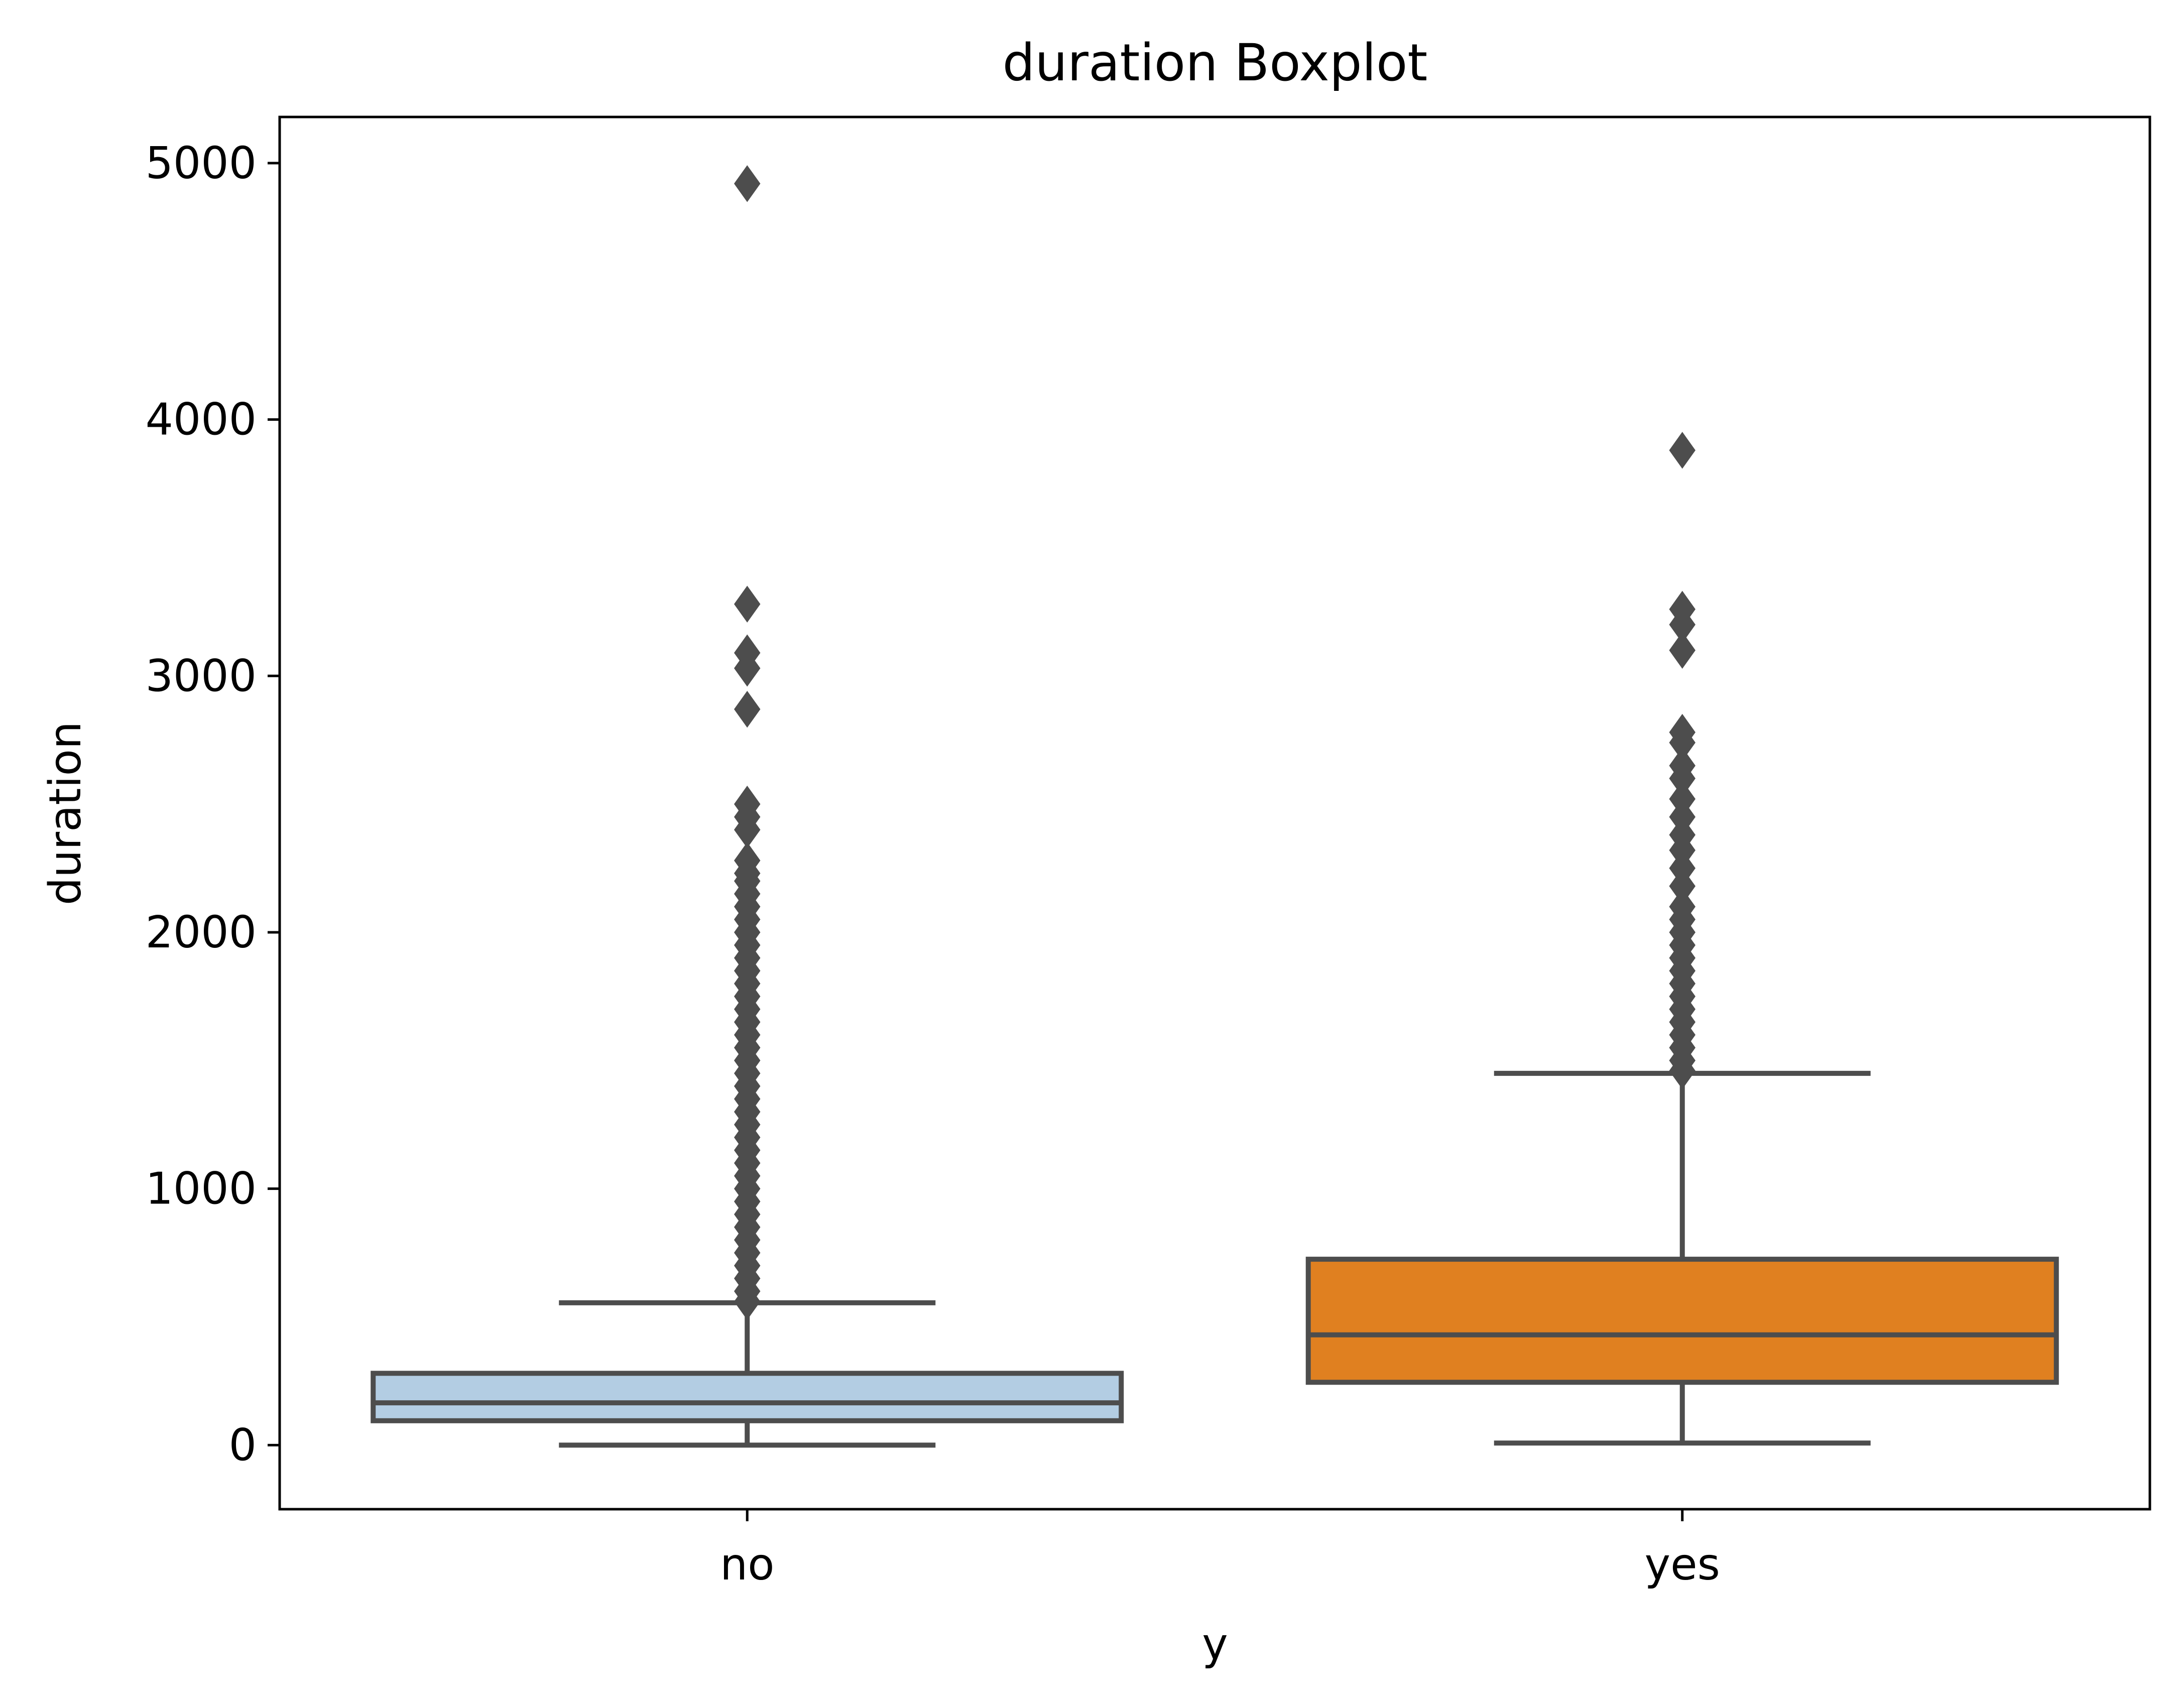 The image size is (2184, 1705). What do you see at coordinates (201, 163) in the screenshot?
I see `y-tick-label: 5000` at bounding box center [201, 163].